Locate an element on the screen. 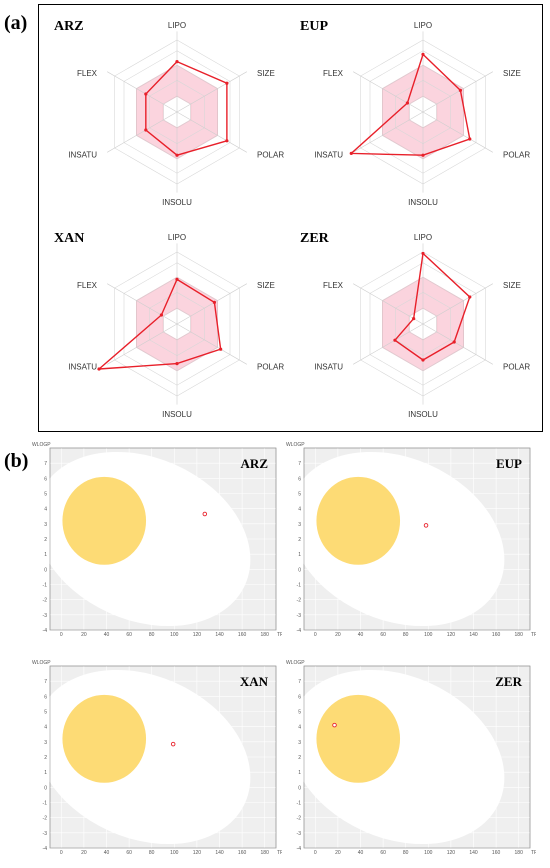  y-tick-label: 6 is located at coordinates (45, 697).